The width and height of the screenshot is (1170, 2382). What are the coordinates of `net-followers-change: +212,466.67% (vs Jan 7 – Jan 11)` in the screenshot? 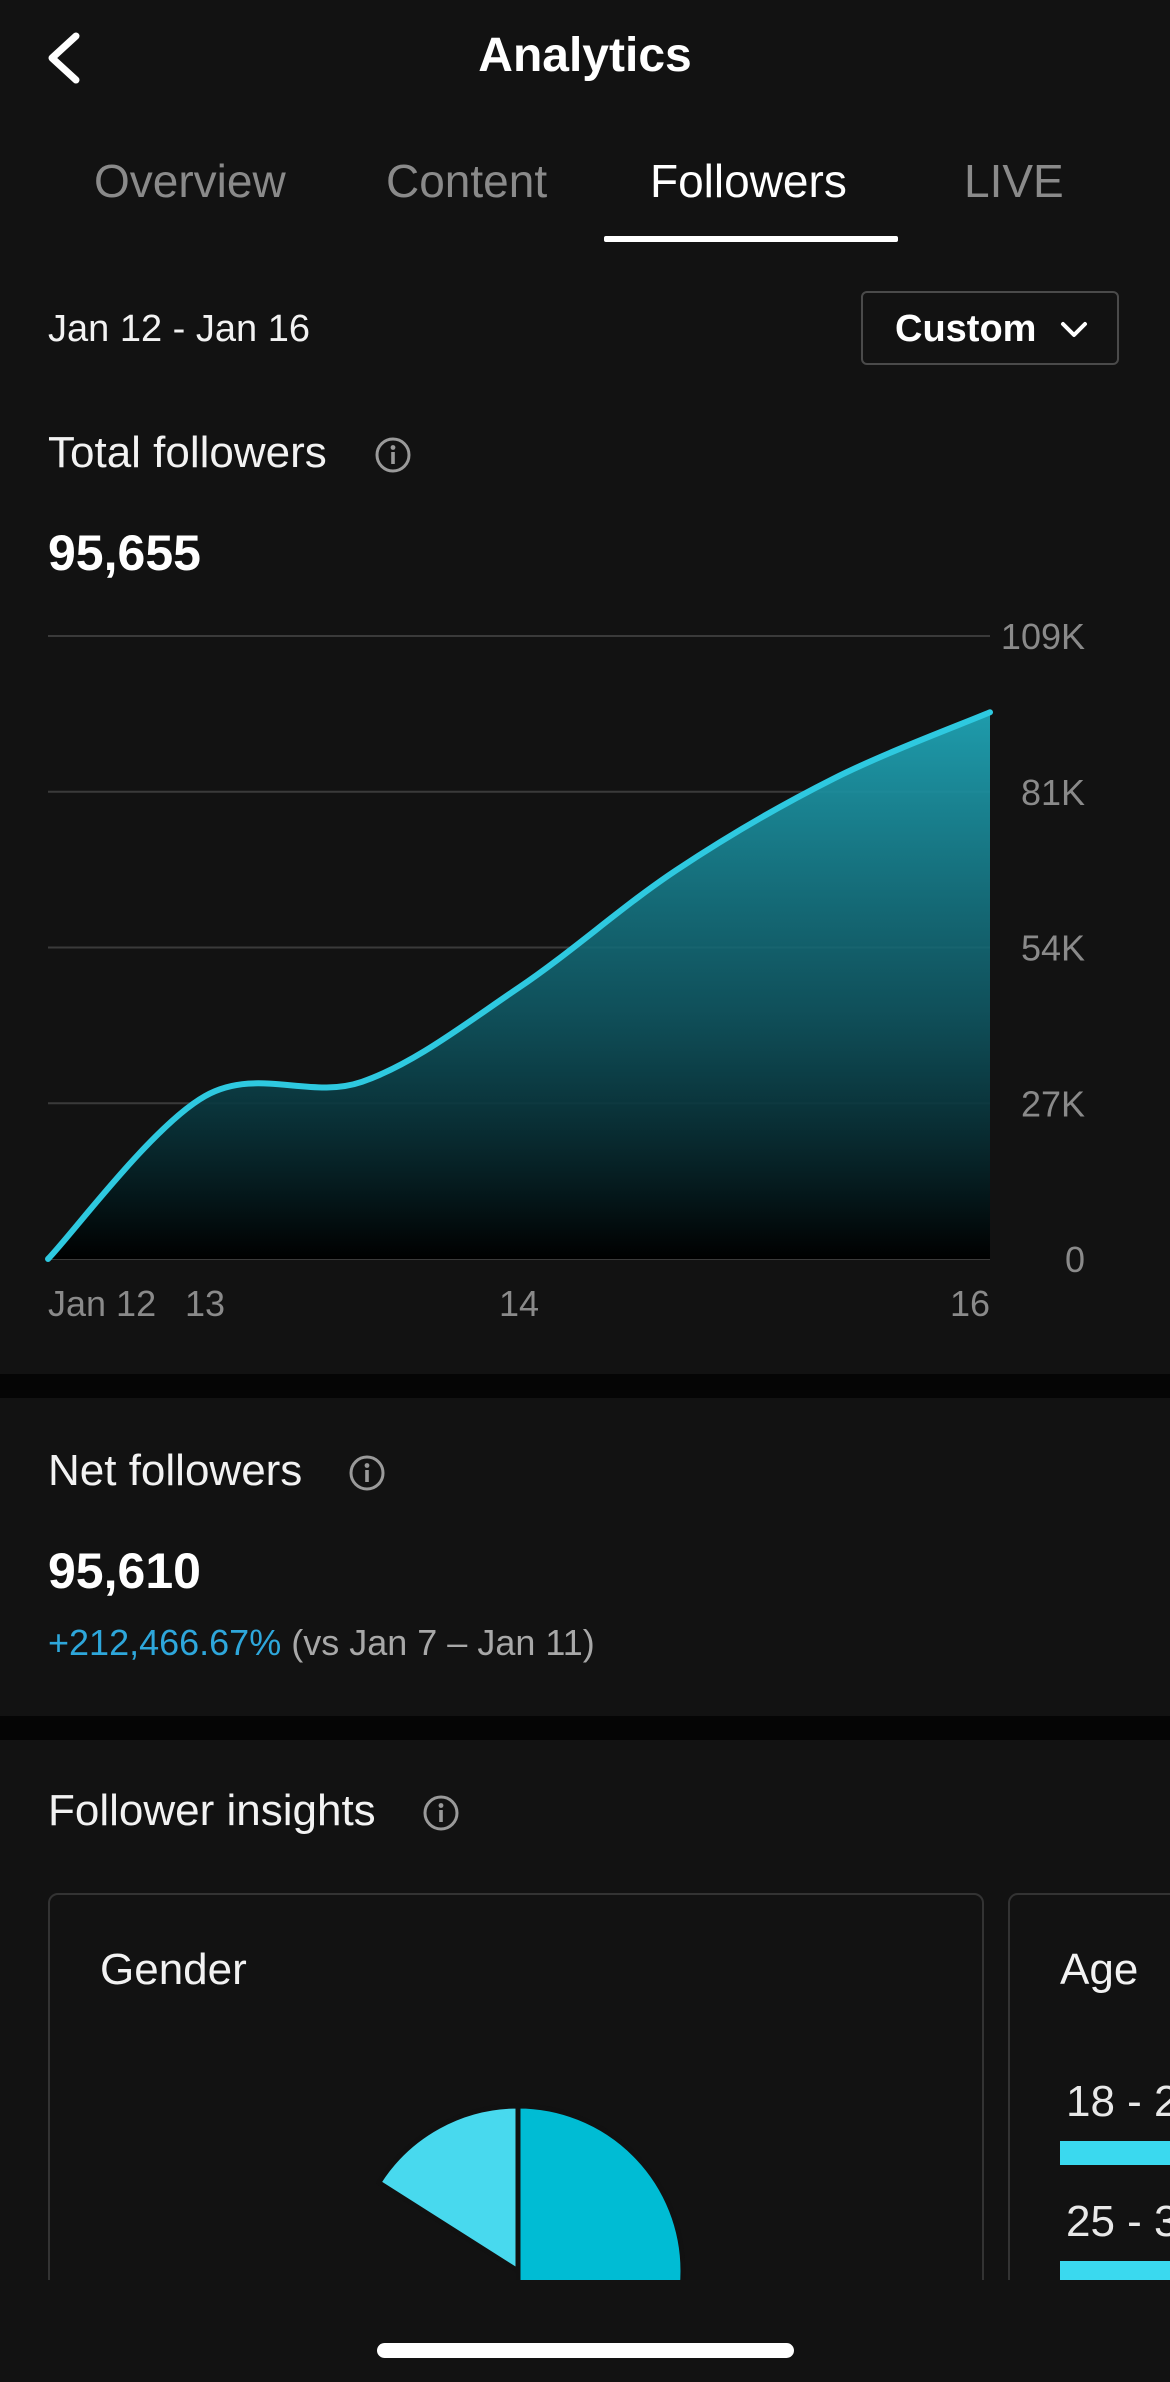 It's located at (321, 1643).